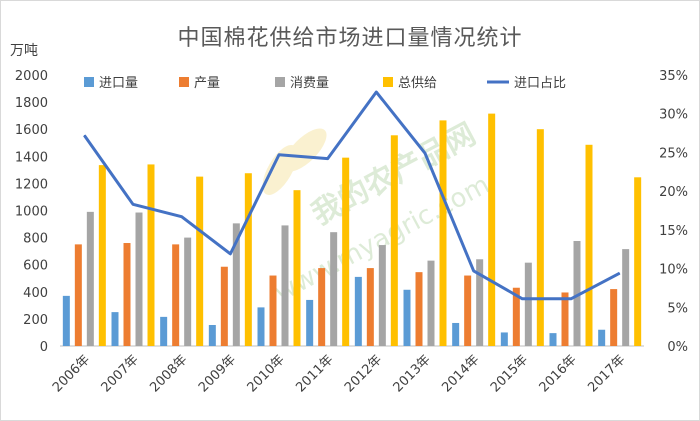  Describe the element at coordinates (217, 373) in the screenshot. I see `category-label: 2009年` at that location.